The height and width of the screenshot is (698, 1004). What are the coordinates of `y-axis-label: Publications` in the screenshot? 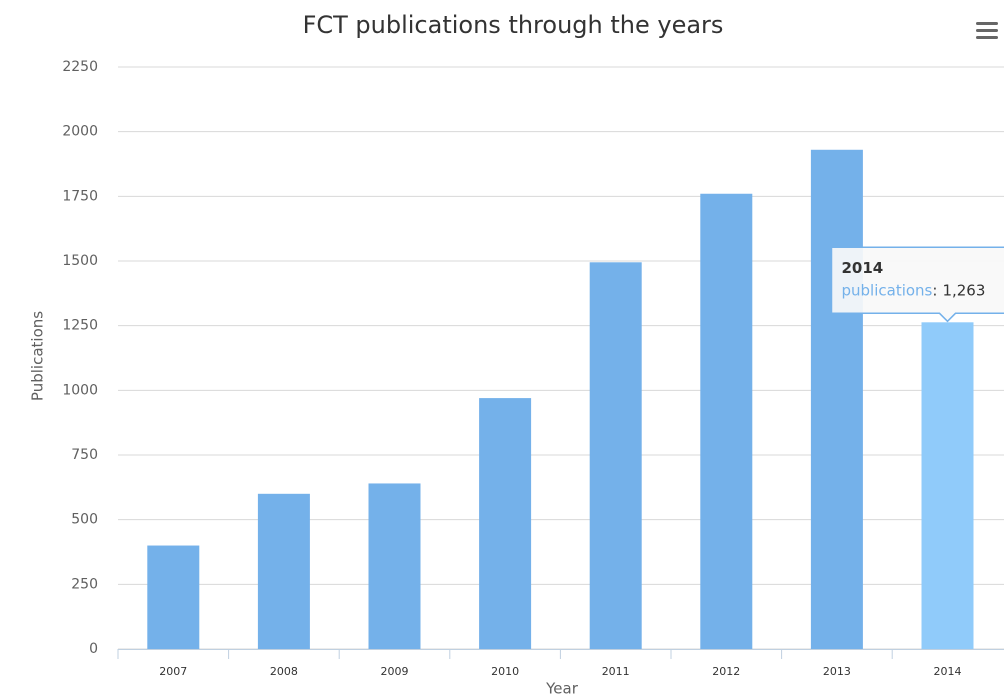 It's located at (38, 356).